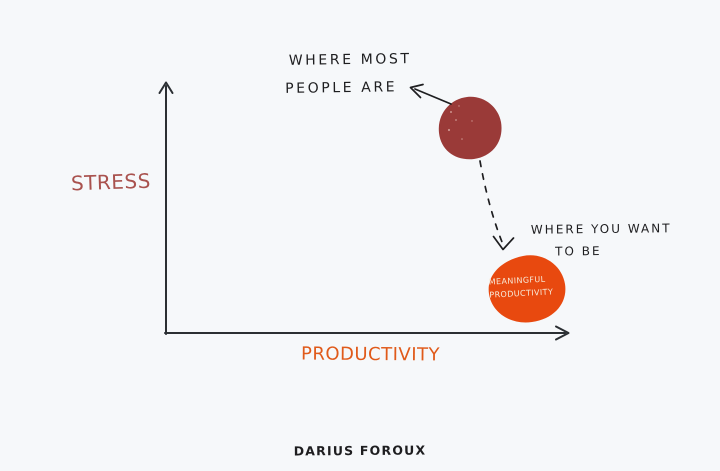  I want to click on annotation-line: TO BE, so click(578, 251).